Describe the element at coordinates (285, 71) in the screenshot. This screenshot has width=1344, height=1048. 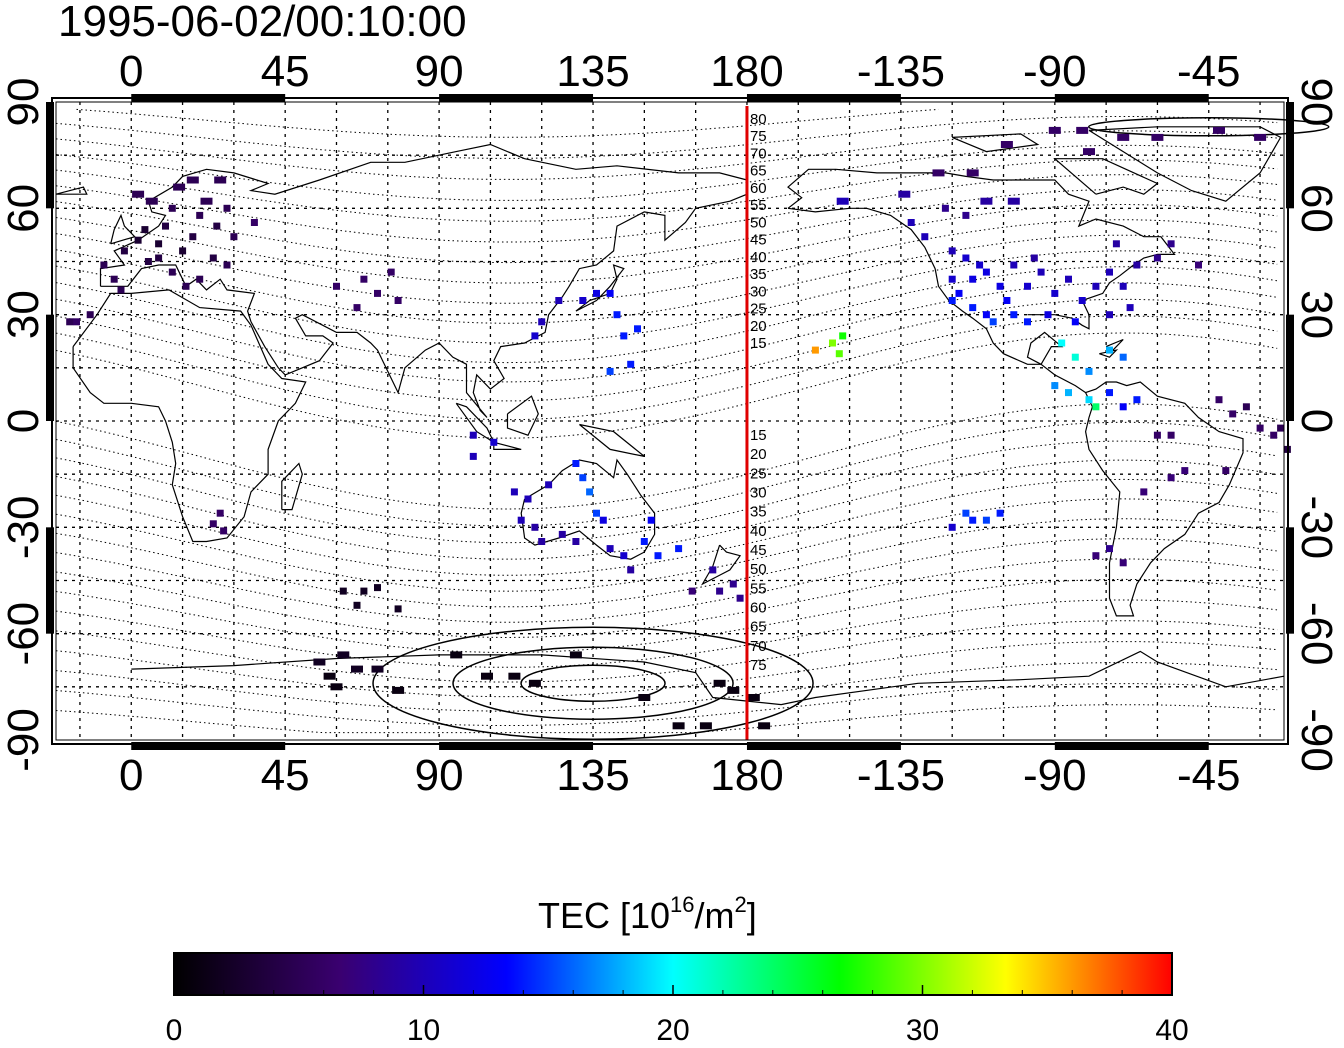
I see `lon-tick-top: 45` at that location.